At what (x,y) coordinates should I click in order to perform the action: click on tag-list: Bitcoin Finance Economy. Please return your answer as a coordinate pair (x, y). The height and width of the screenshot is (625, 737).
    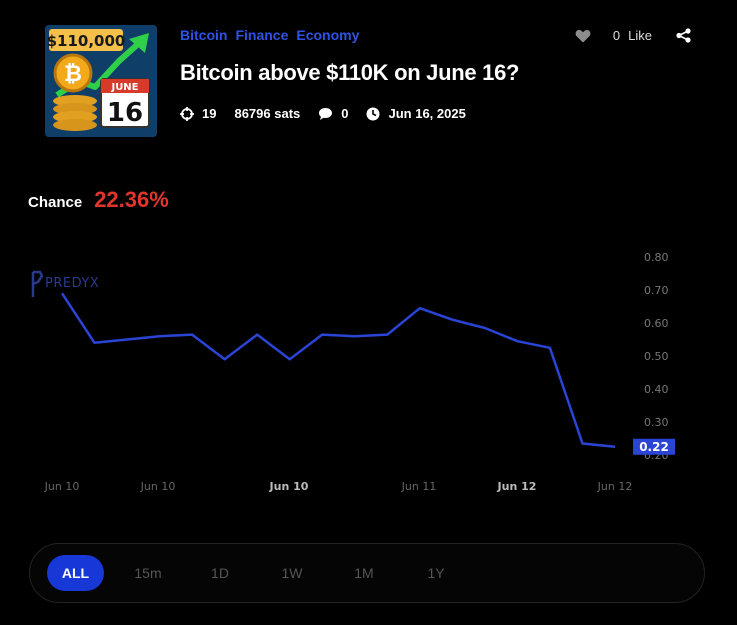
    Looking at the image, I should click on (269, 35).